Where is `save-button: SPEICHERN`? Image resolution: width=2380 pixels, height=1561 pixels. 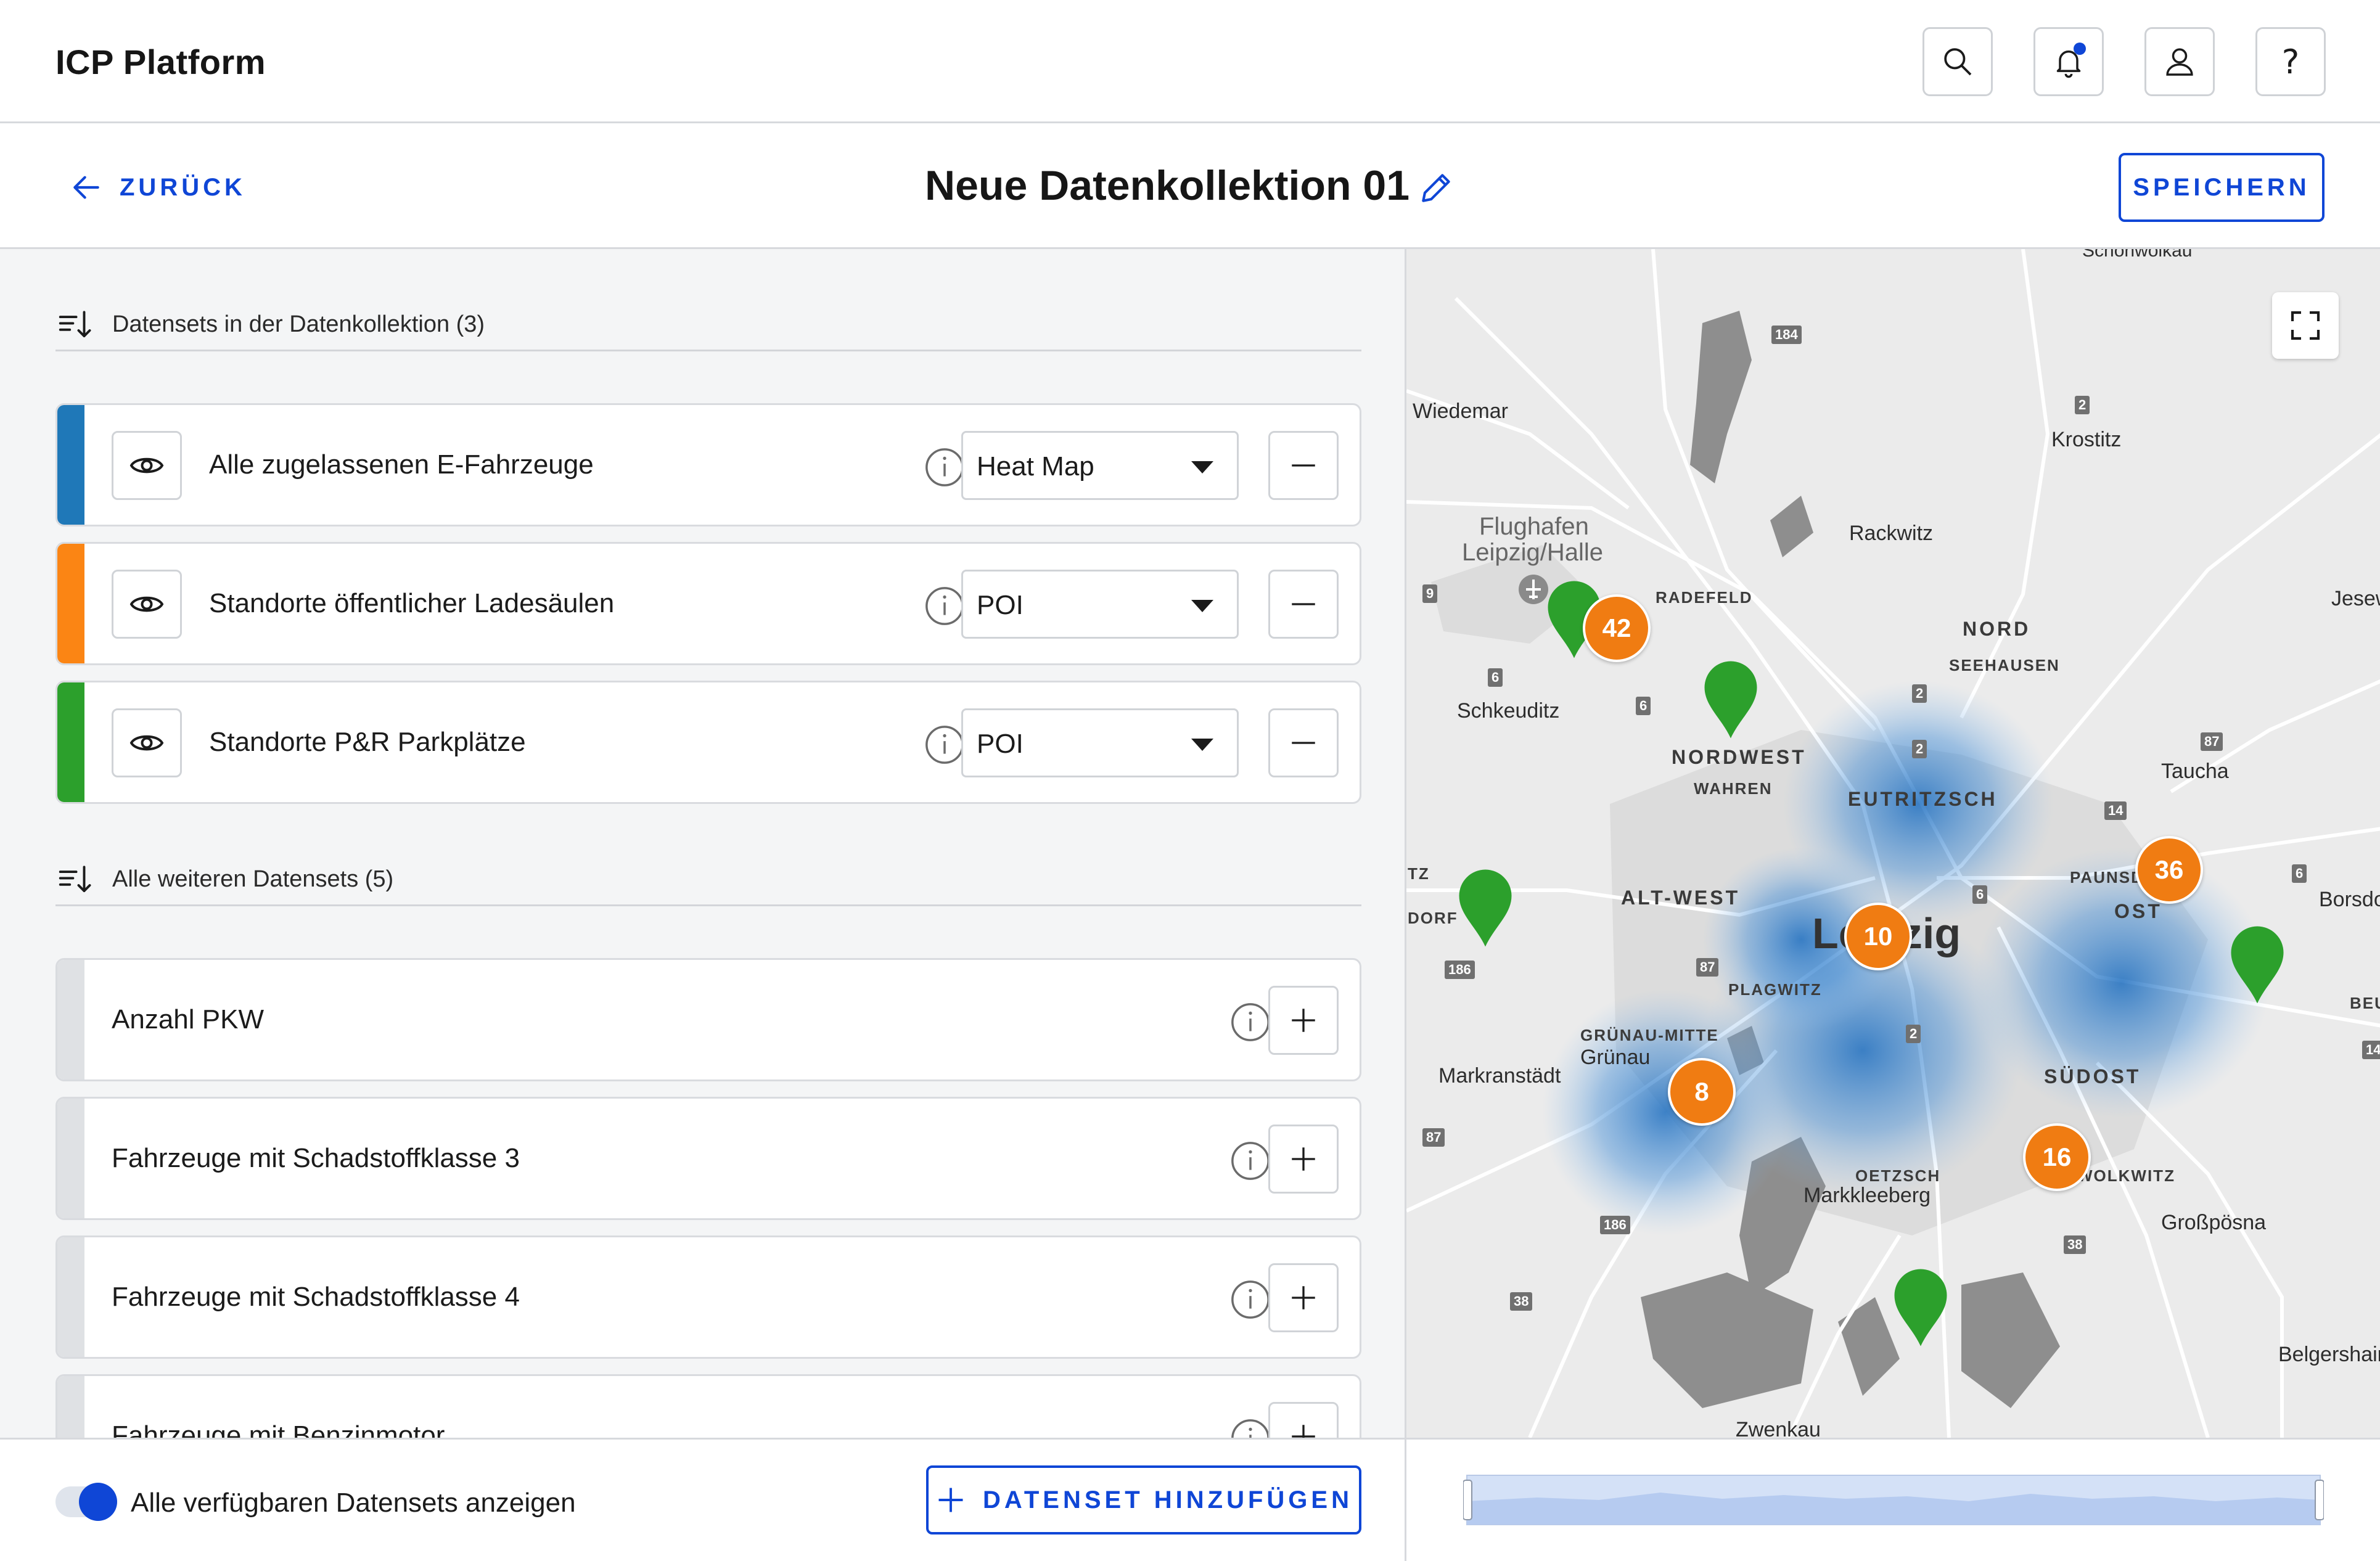 save-button: SPEICHERN is located at coordinates (2222, 187).